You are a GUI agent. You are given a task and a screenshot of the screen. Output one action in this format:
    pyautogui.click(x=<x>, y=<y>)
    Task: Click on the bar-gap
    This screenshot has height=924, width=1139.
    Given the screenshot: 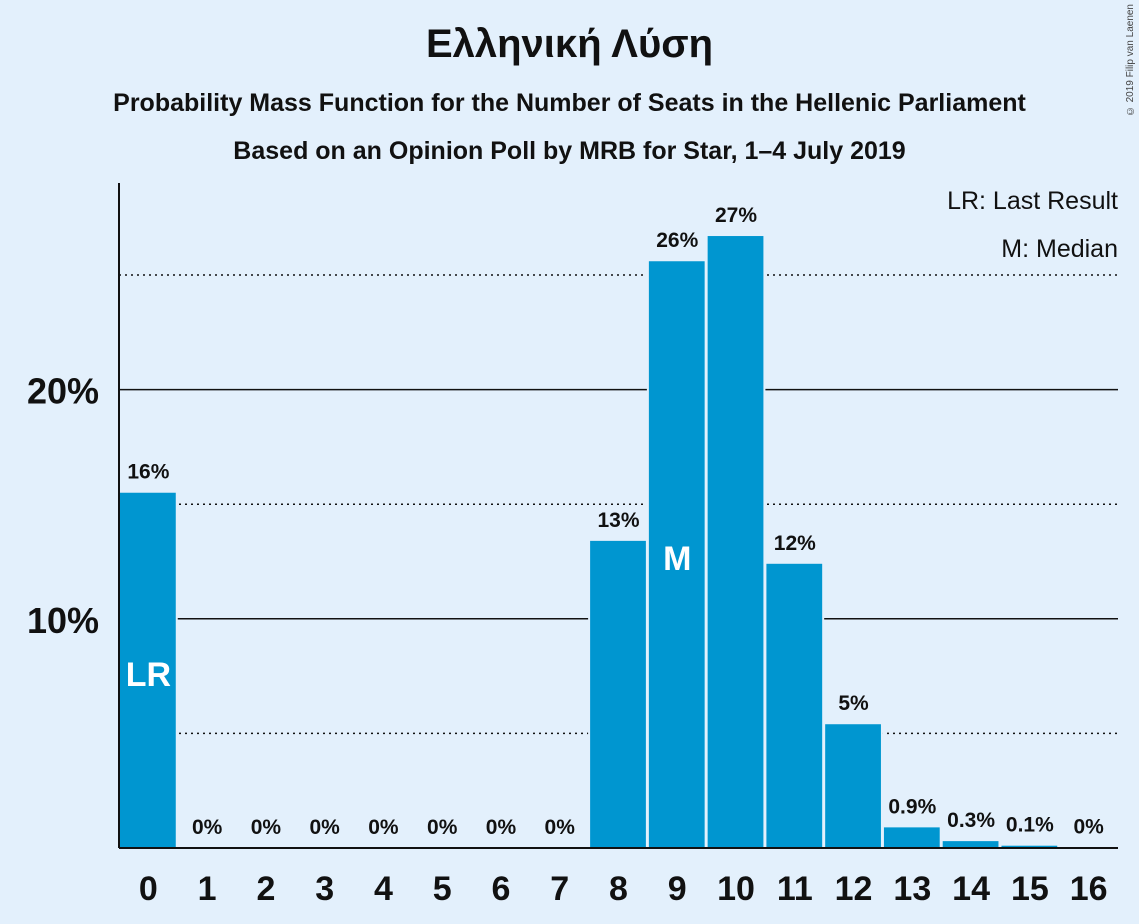 What is the action you would take?
    pyautogui.click(x=1029, y=844)
    